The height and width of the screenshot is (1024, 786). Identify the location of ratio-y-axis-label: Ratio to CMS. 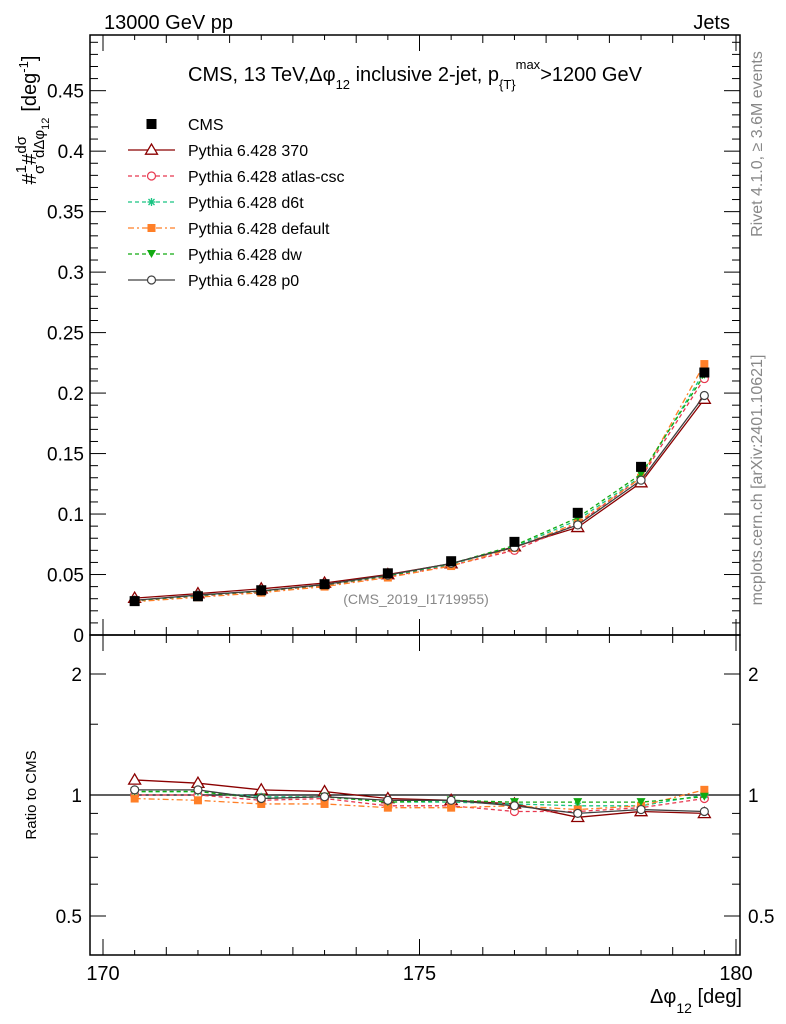
(31, 794).